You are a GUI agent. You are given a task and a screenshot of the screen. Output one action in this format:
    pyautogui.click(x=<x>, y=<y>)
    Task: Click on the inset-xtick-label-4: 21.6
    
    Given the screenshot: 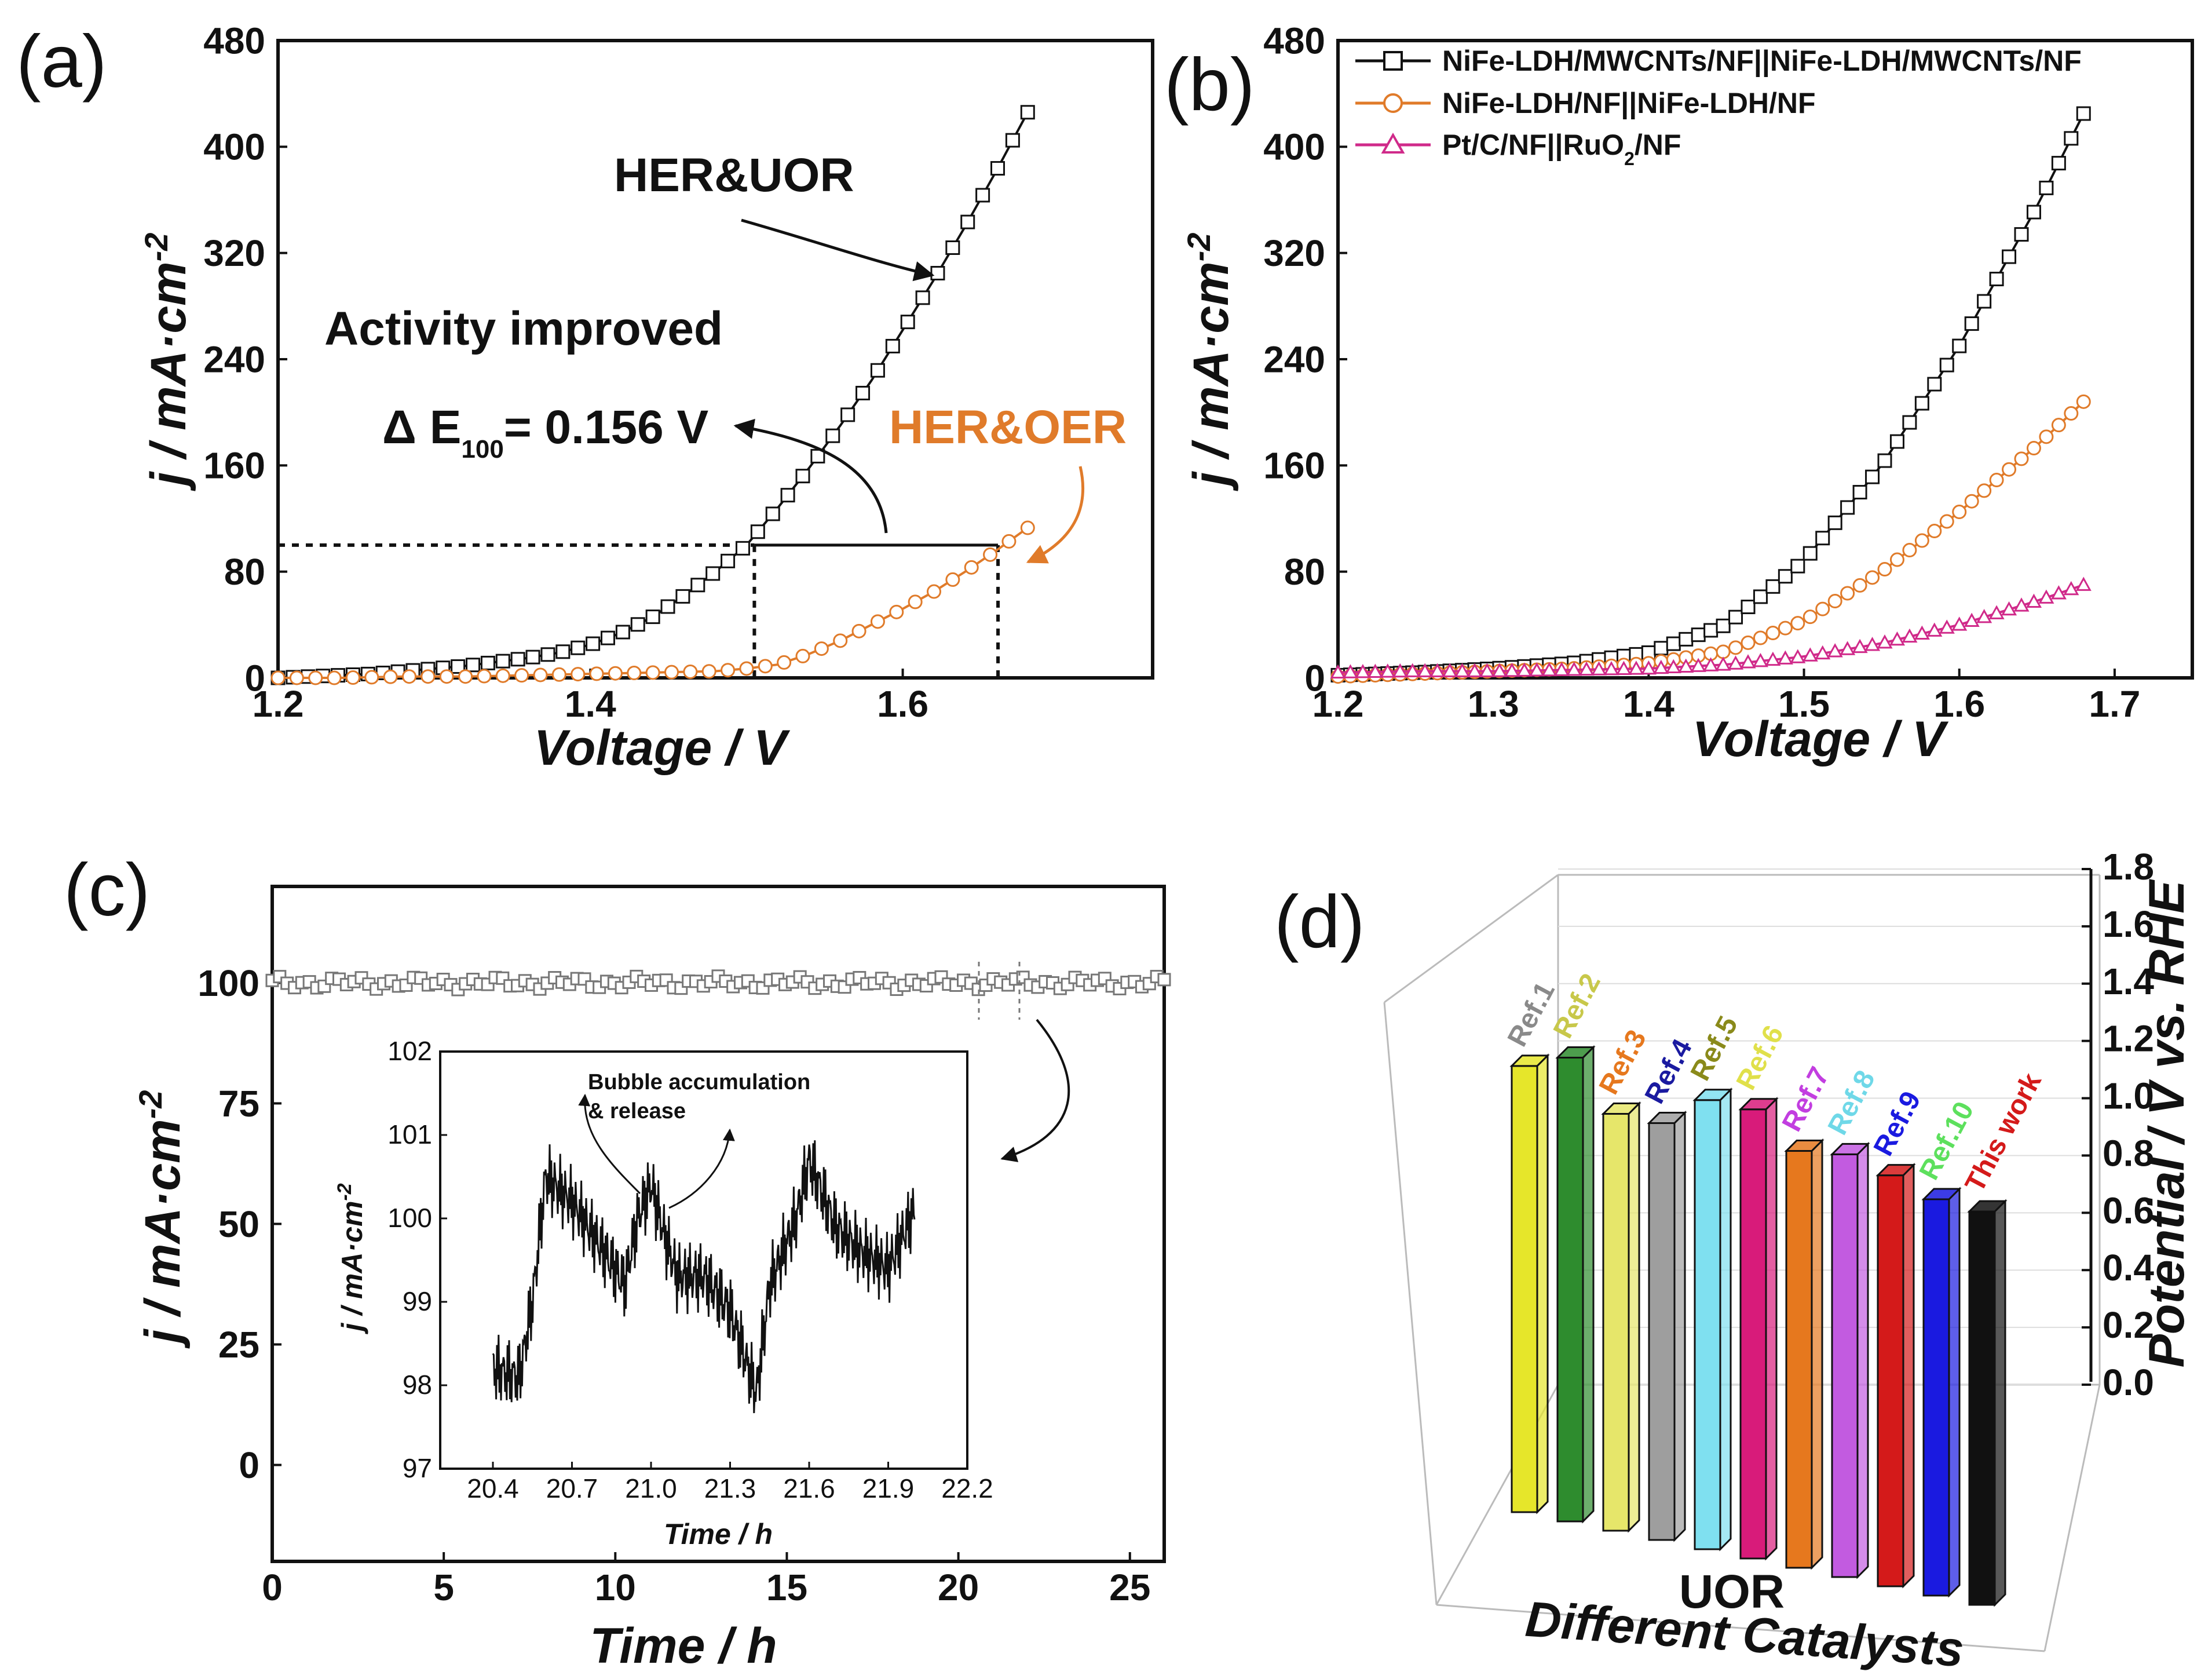 What is the action you would take?
    pyautogui.click(x=809, y=1488)
    